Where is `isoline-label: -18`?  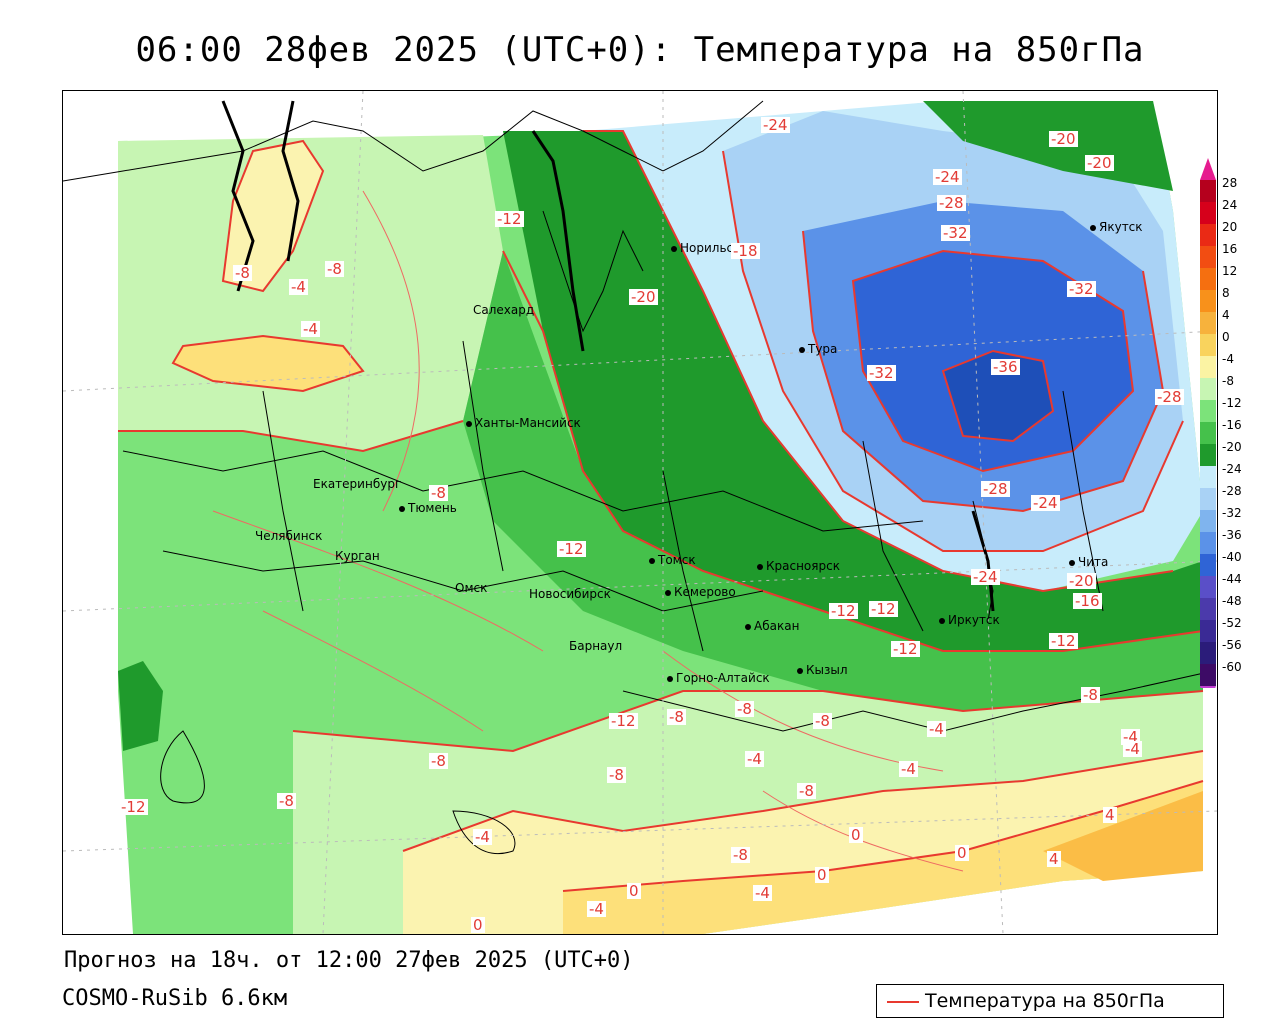
isoline-label: -18 is located at coordinates (745, 251).